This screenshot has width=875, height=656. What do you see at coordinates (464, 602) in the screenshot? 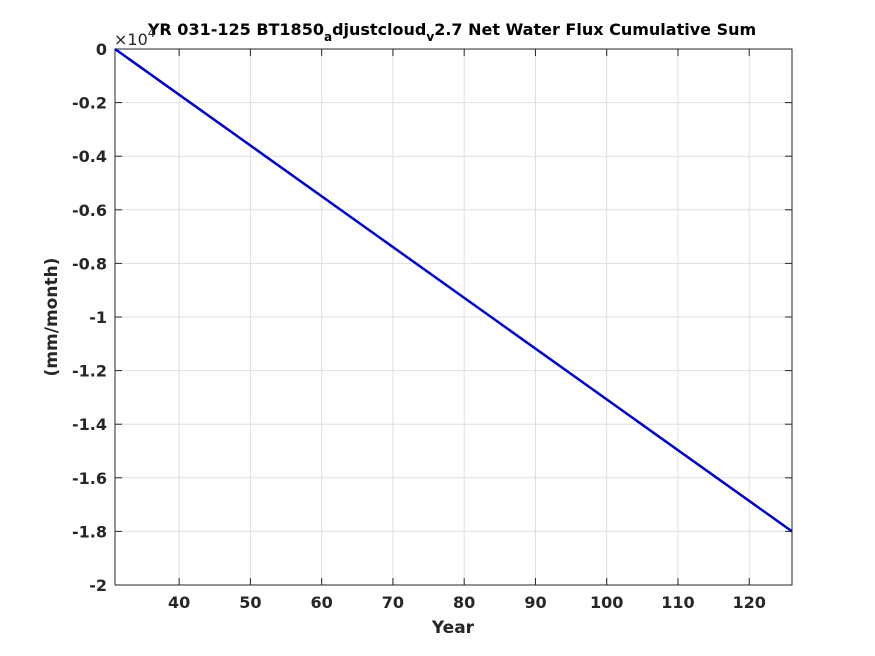
I see `x-tick-label: 80` at bounding box center [464, 602].